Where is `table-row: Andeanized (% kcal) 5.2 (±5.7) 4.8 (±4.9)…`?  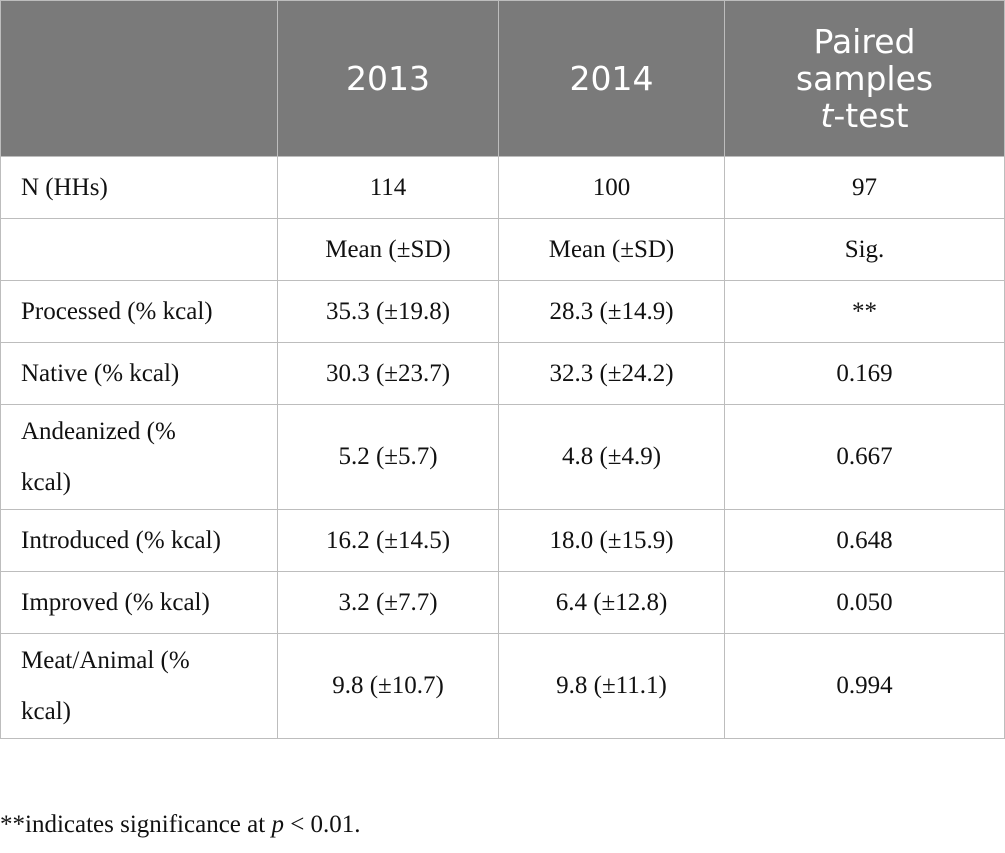 table-row: Andeanized (% kcal) 5.2 (±5.7) 4.8 (±4.9)… is located at coordinates (502, 457).